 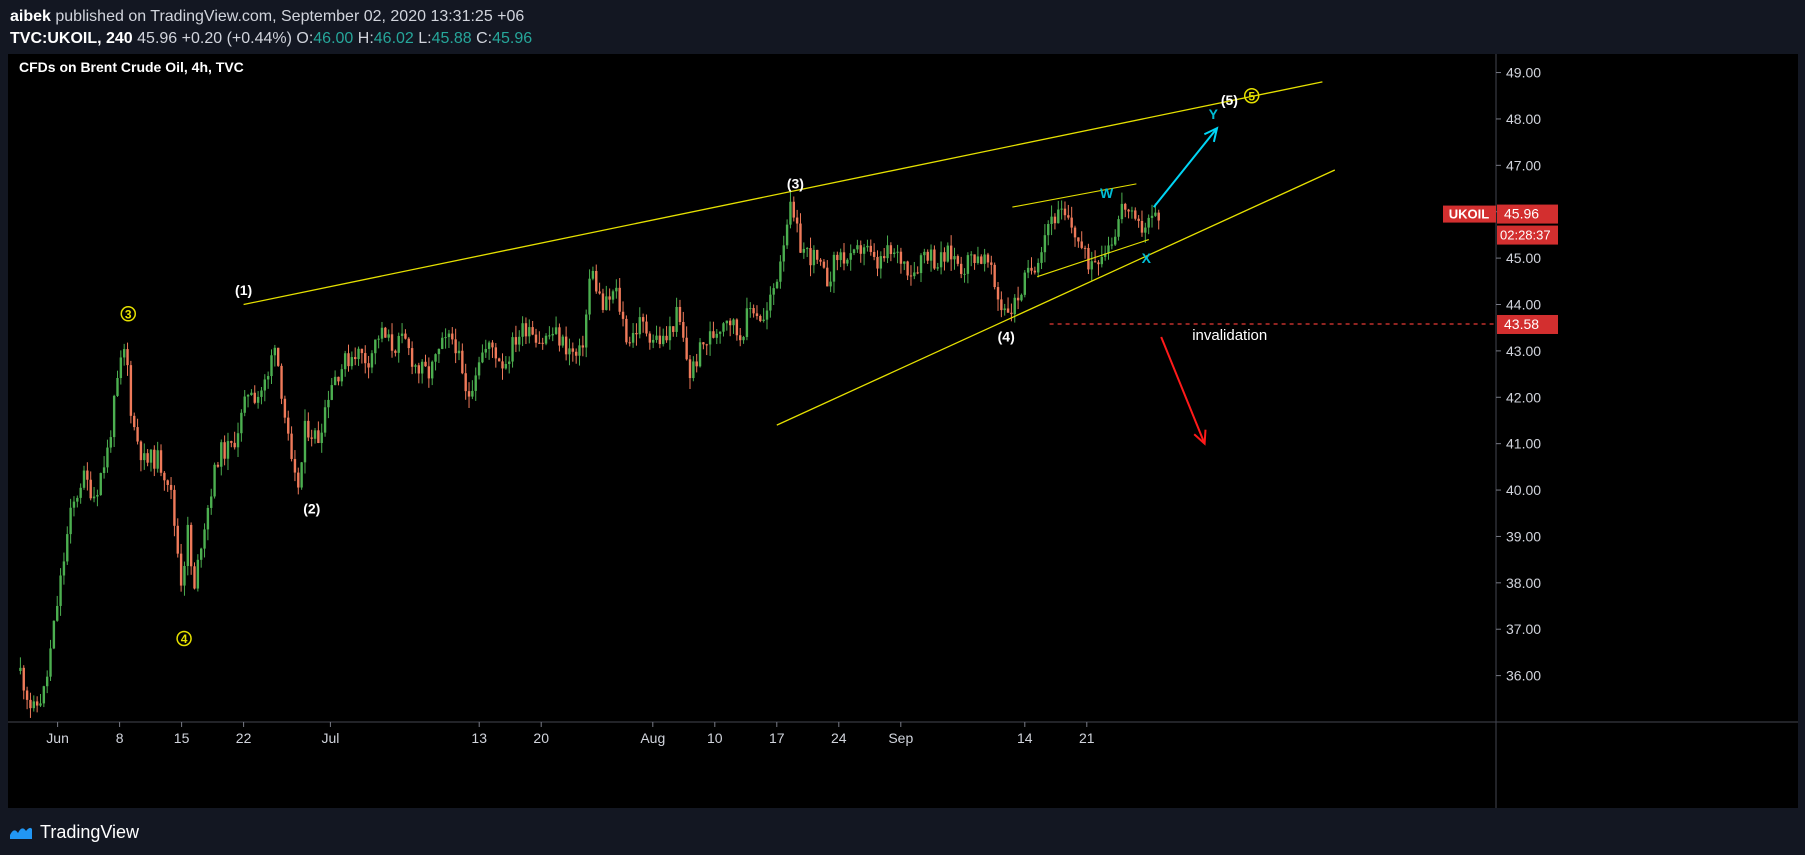 What do you see at coordinates (1527, 214) in the screenshot?
I see `last-price-badge` at bounding box center [1527, 214].